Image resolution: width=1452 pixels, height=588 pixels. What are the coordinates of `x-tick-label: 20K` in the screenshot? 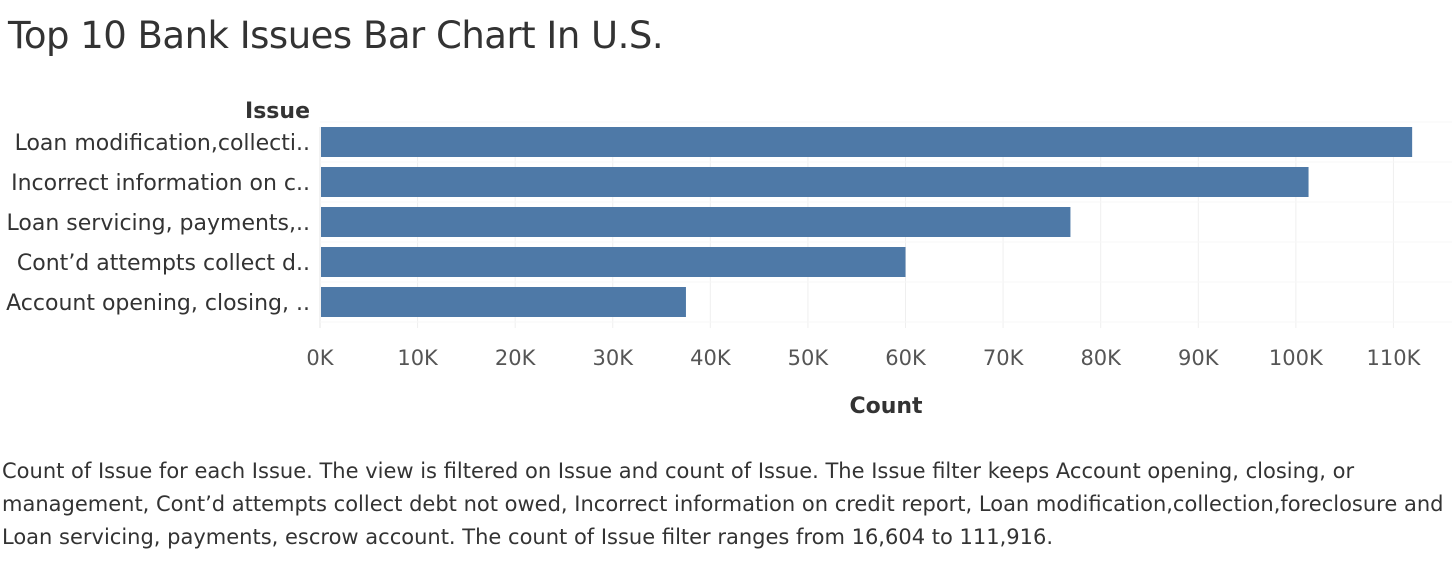 It's located at (516, 358).